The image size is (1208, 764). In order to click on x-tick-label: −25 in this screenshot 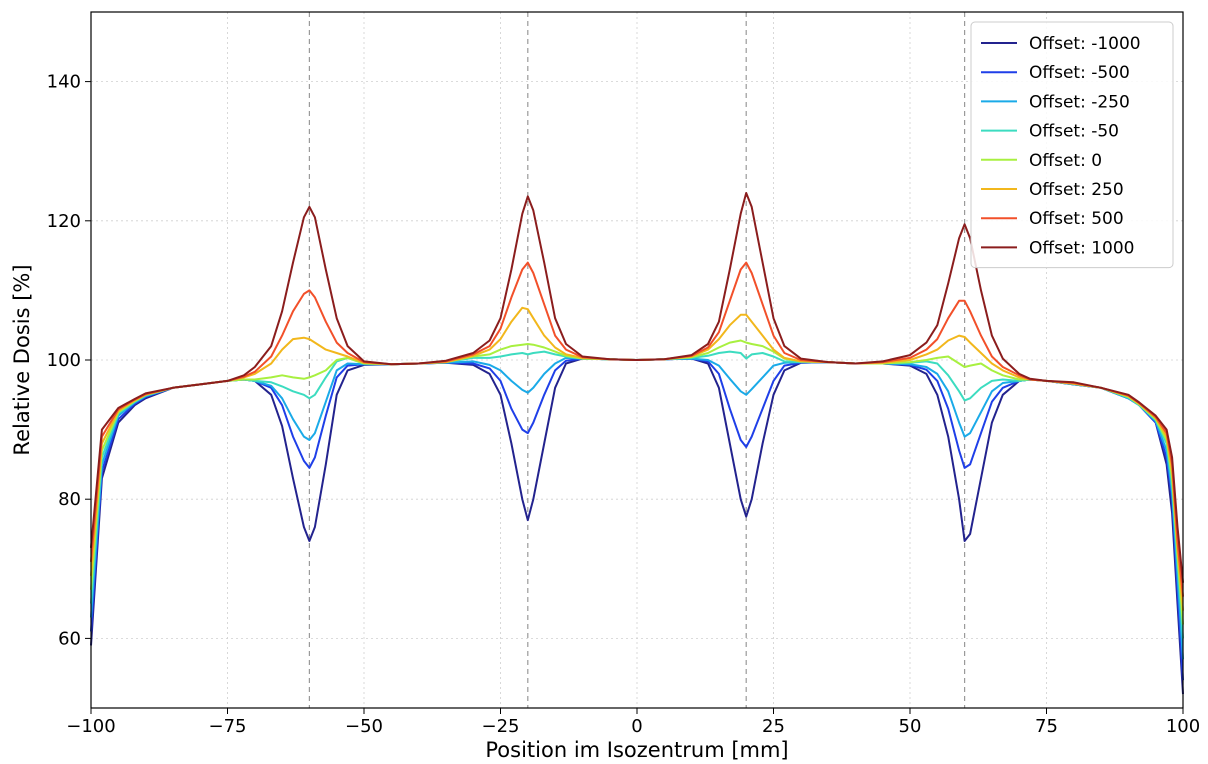, I will do `click(501, 726)`.